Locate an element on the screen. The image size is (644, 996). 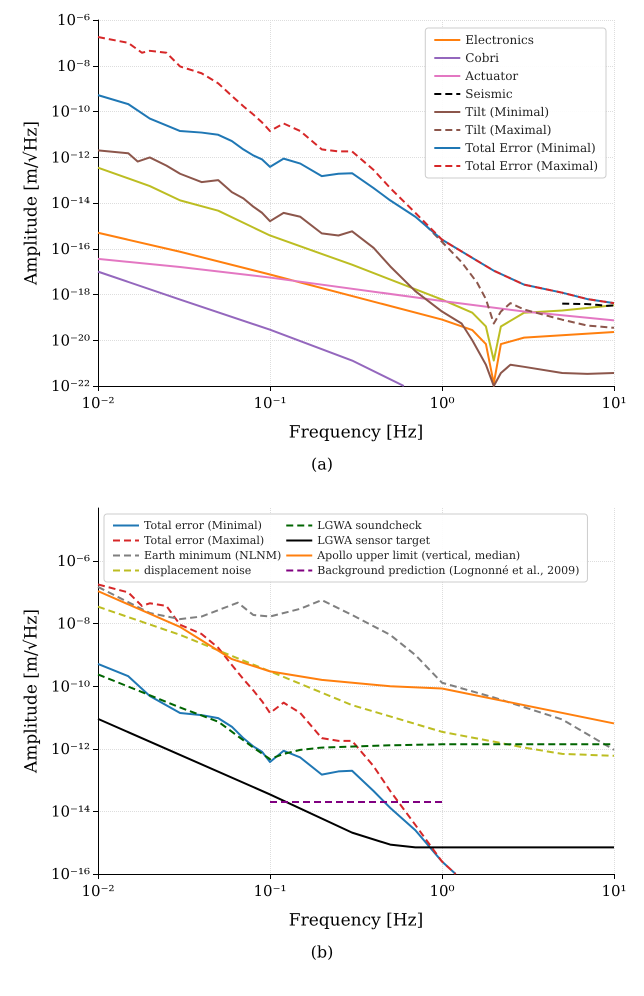
legend-label: Tilt (Minimal) is located at coordinates (507, 112).